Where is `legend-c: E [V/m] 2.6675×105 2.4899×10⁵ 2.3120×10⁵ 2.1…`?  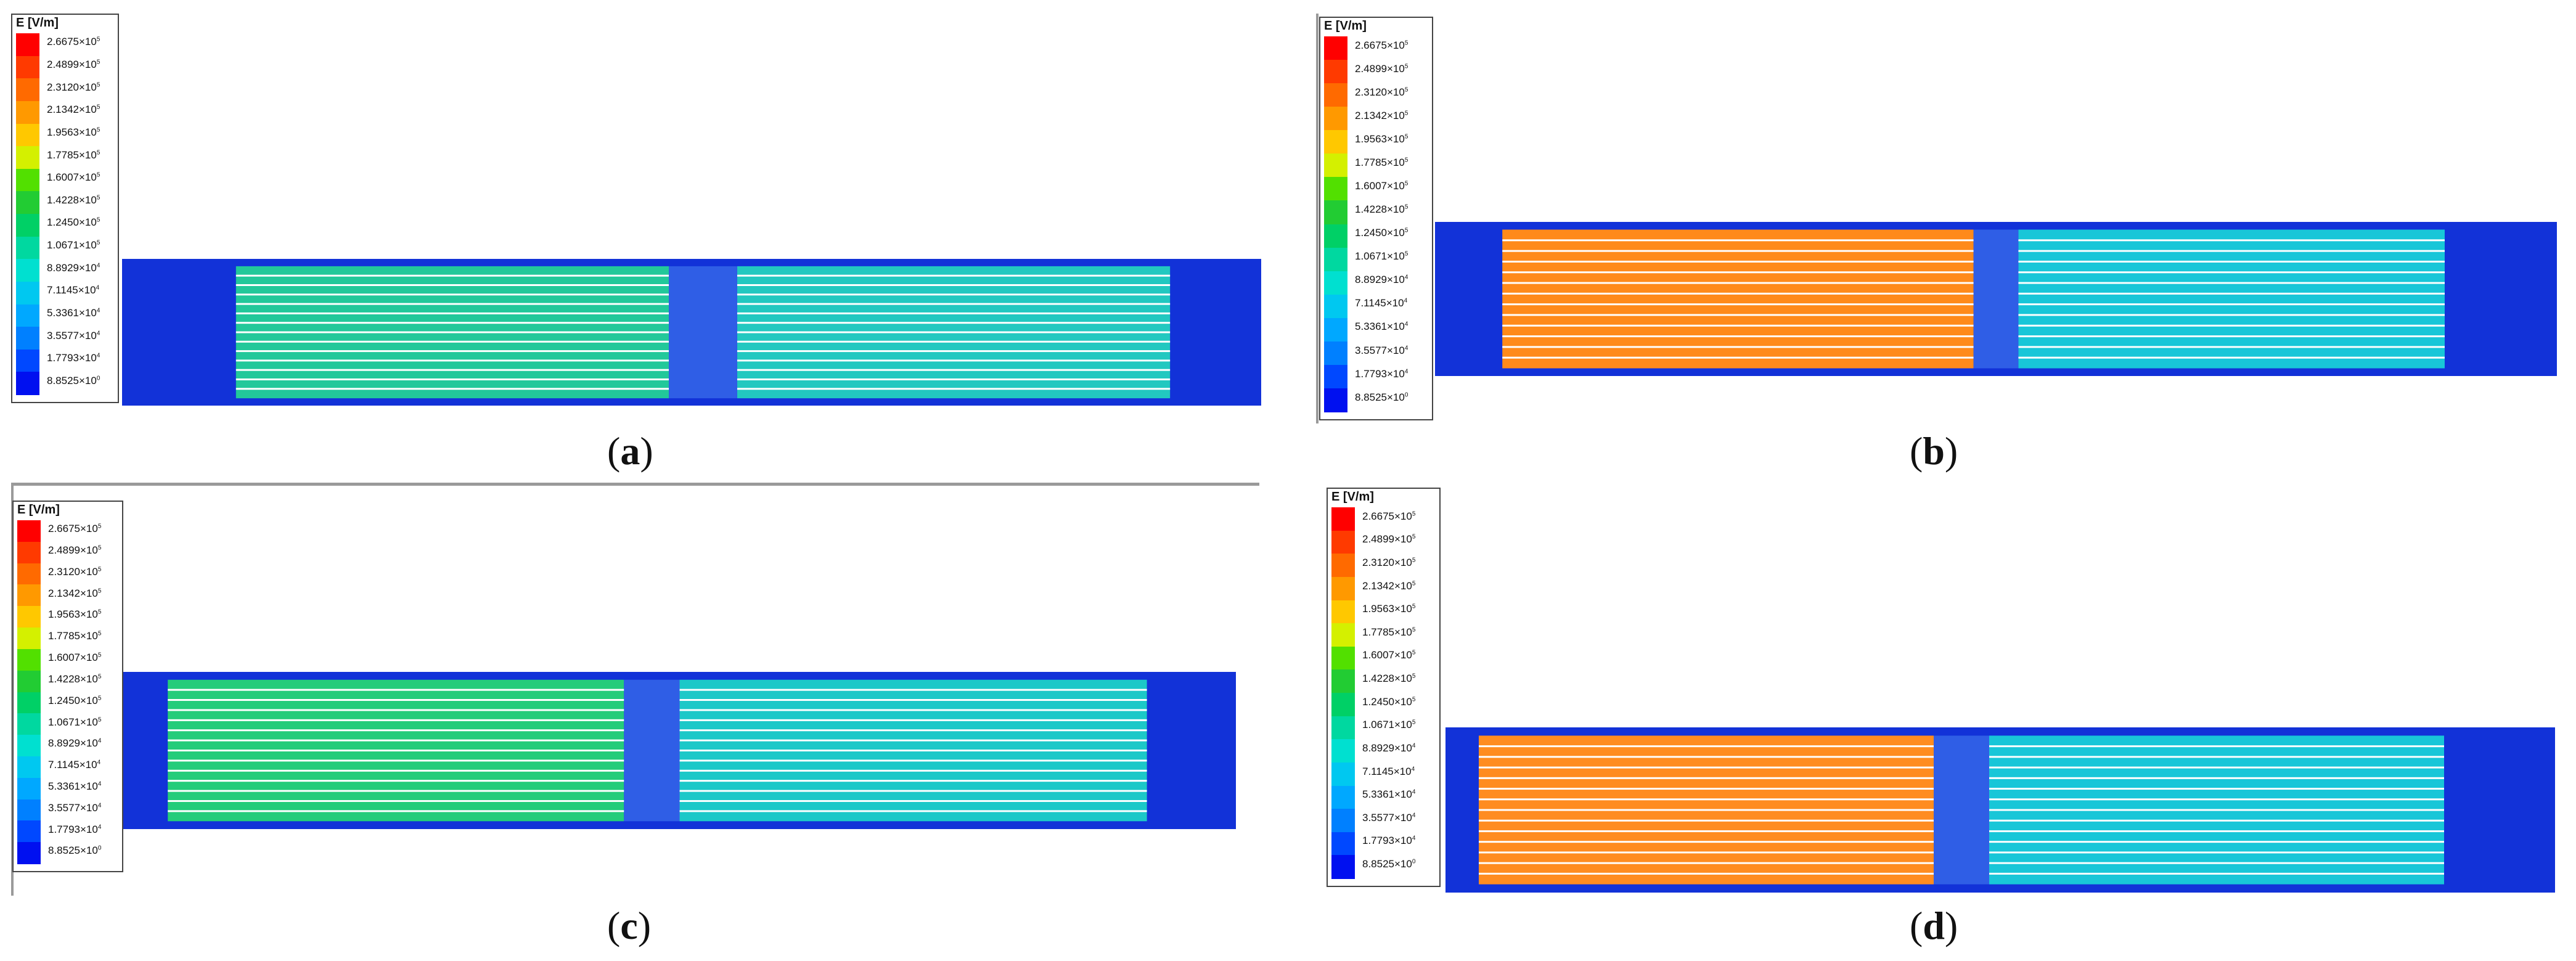 legend-c: E [V/m] 2.6675×105 2.4899×10⁵ 2.3120×10⁵ 2.1… is located at coordinates (67, 686).